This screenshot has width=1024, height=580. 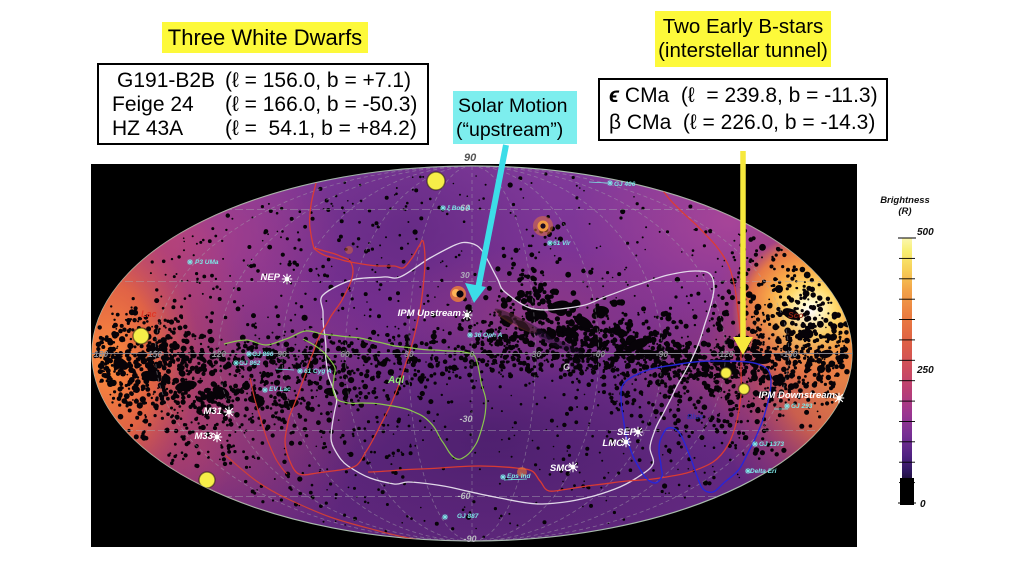 I want to click on svg-text: SMC, so click(x=560, y=468).